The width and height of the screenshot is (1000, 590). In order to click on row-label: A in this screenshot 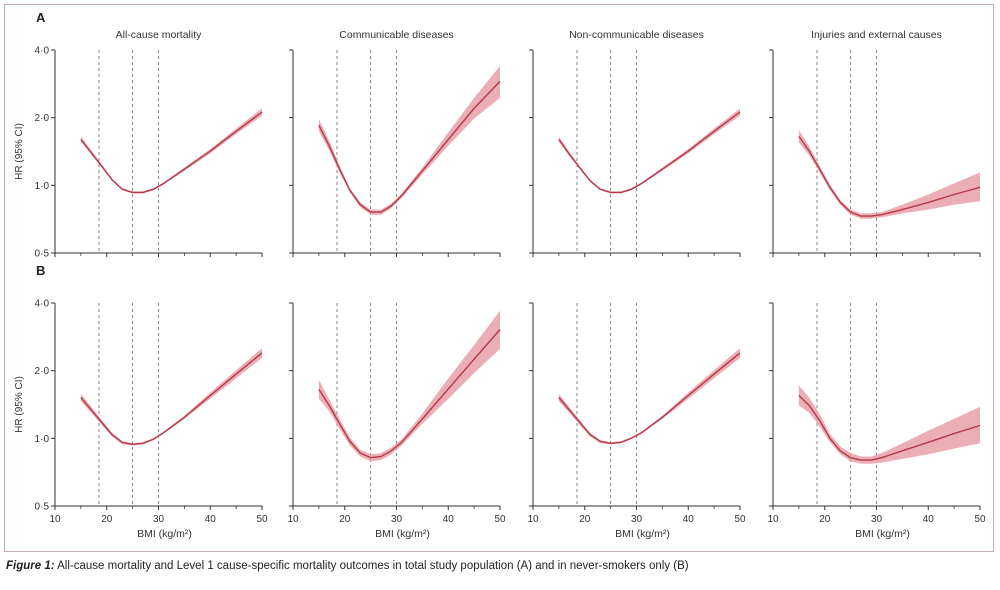, I will do `click(41, 17)`.